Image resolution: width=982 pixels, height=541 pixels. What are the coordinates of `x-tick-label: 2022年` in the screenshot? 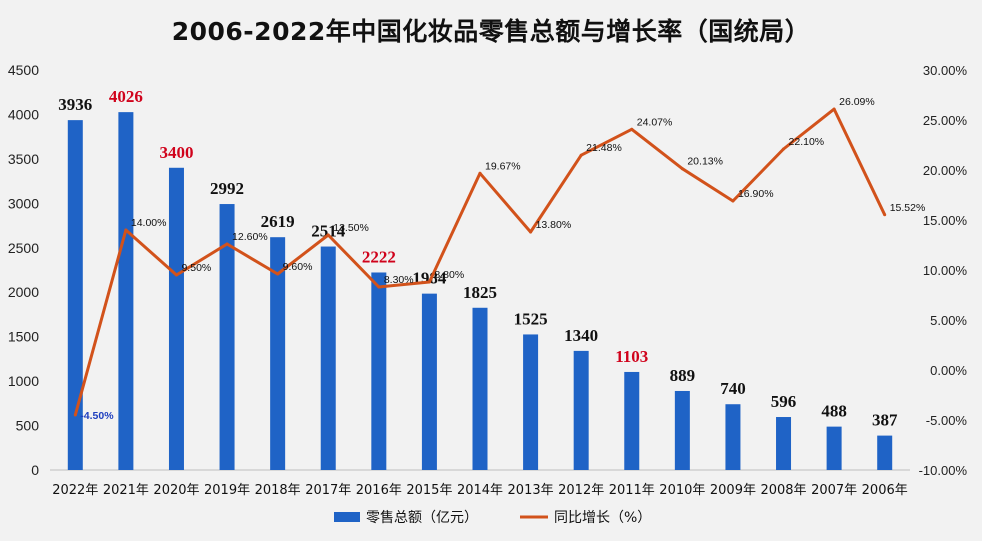 It's located at (75, 490).